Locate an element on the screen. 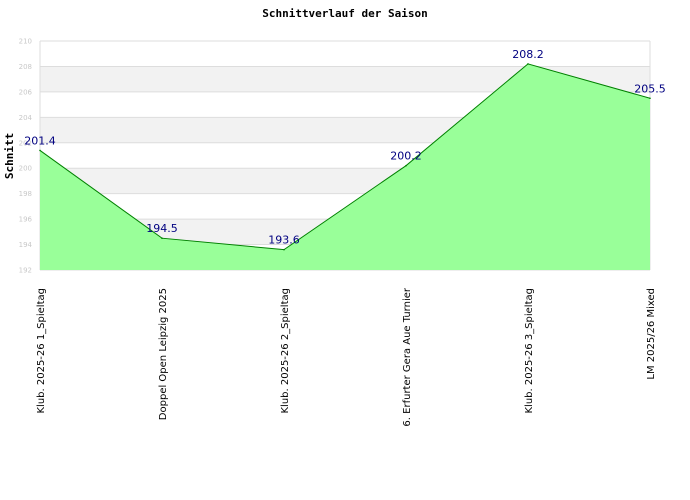 Image resolution: width=690 pixels, height=500 pixels. y-tick-label: 210 is located at coordinates (25, 42).